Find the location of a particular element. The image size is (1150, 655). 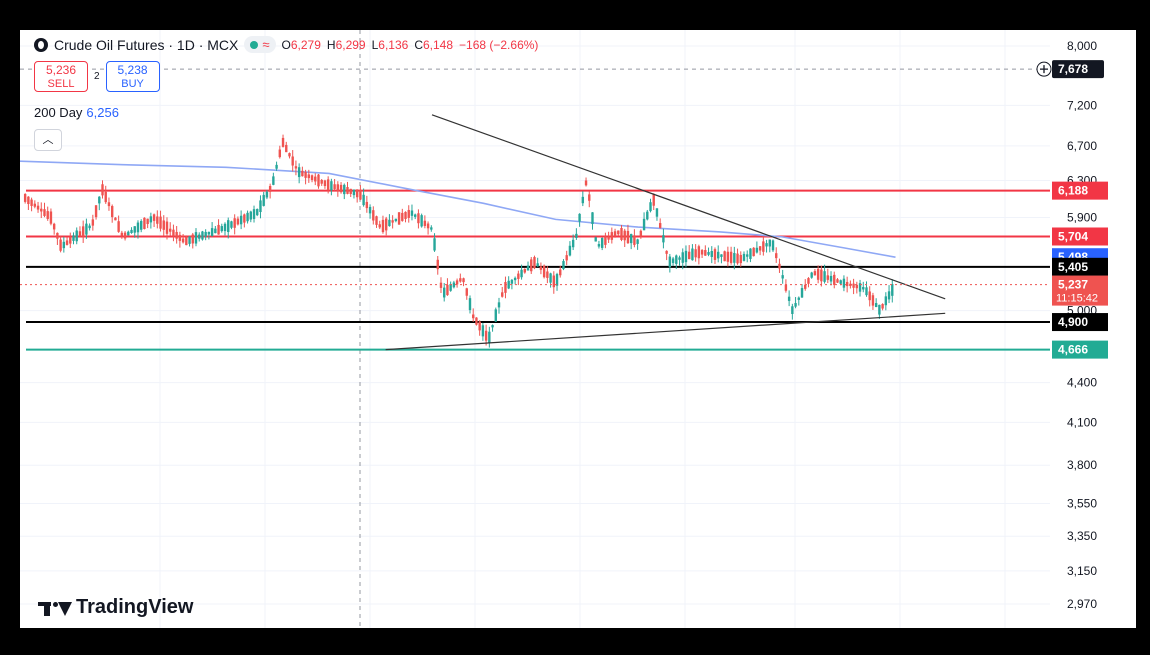

high-key: H is located at coordinates (331, 44).